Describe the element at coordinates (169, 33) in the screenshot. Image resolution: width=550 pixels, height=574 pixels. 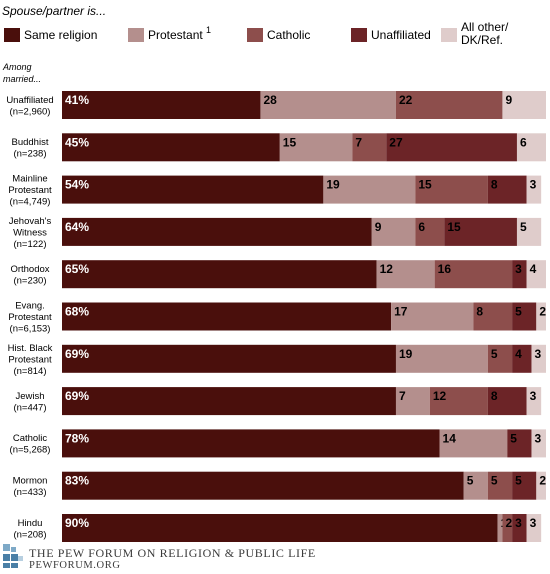
I see `legend-item-1: Protestant 1` at that location.